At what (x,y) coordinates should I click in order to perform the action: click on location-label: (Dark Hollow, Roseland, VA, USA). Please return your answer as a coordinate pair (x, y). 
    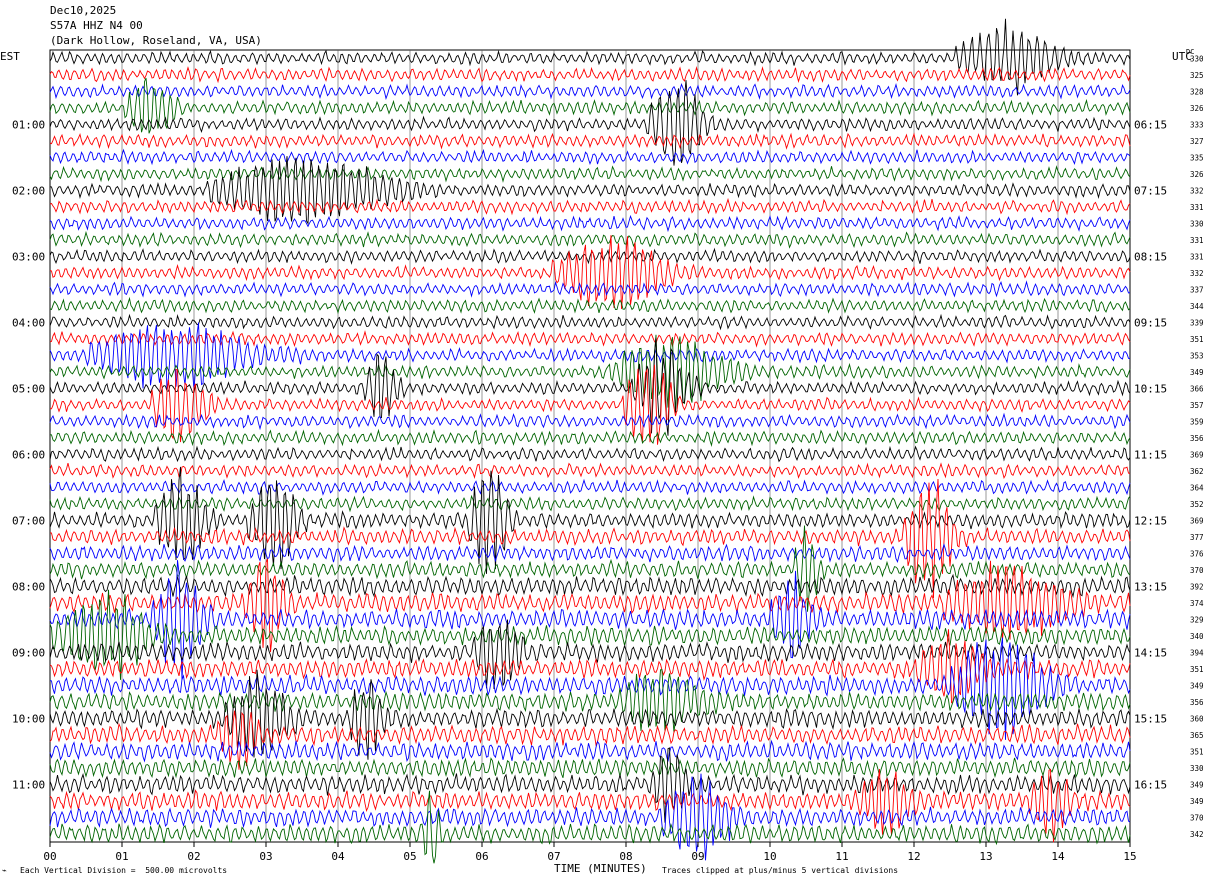
    Looking at the image, I should click on (156, 40).